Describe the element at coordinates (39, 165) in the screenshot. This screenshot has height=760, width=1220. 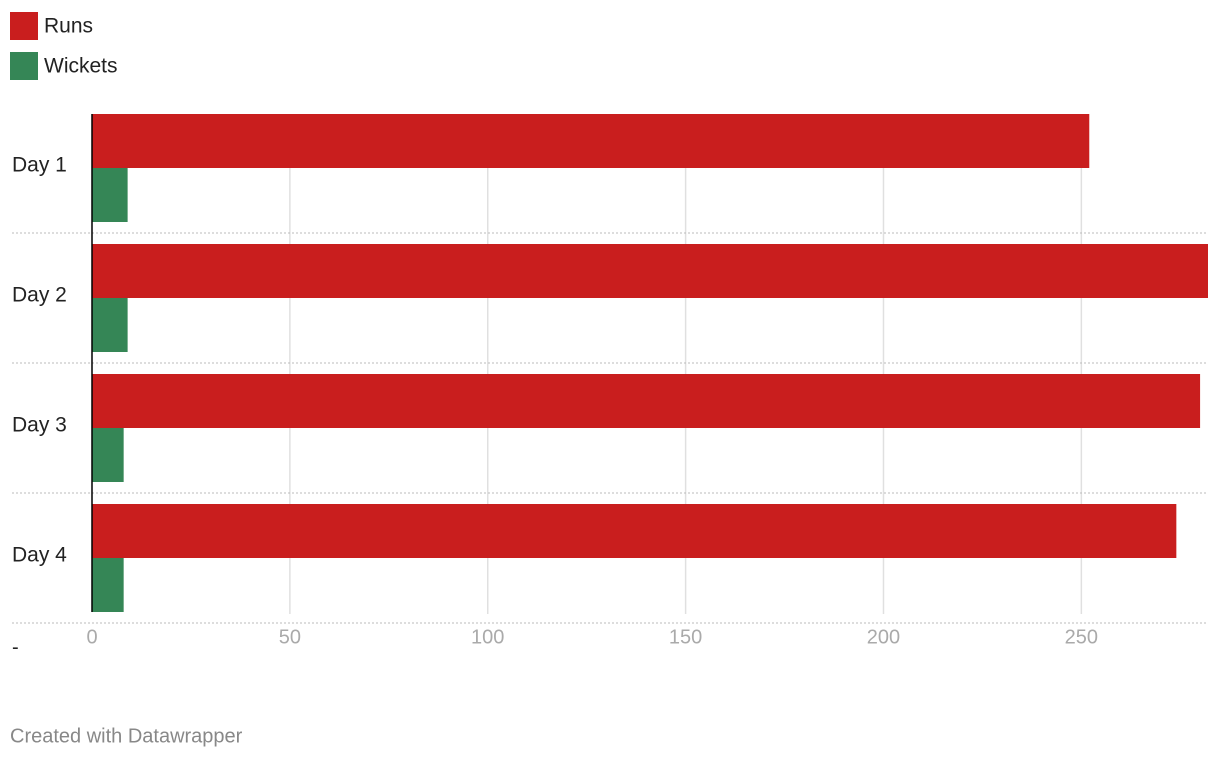
I see `y-tick-label: Day 1` at that location.